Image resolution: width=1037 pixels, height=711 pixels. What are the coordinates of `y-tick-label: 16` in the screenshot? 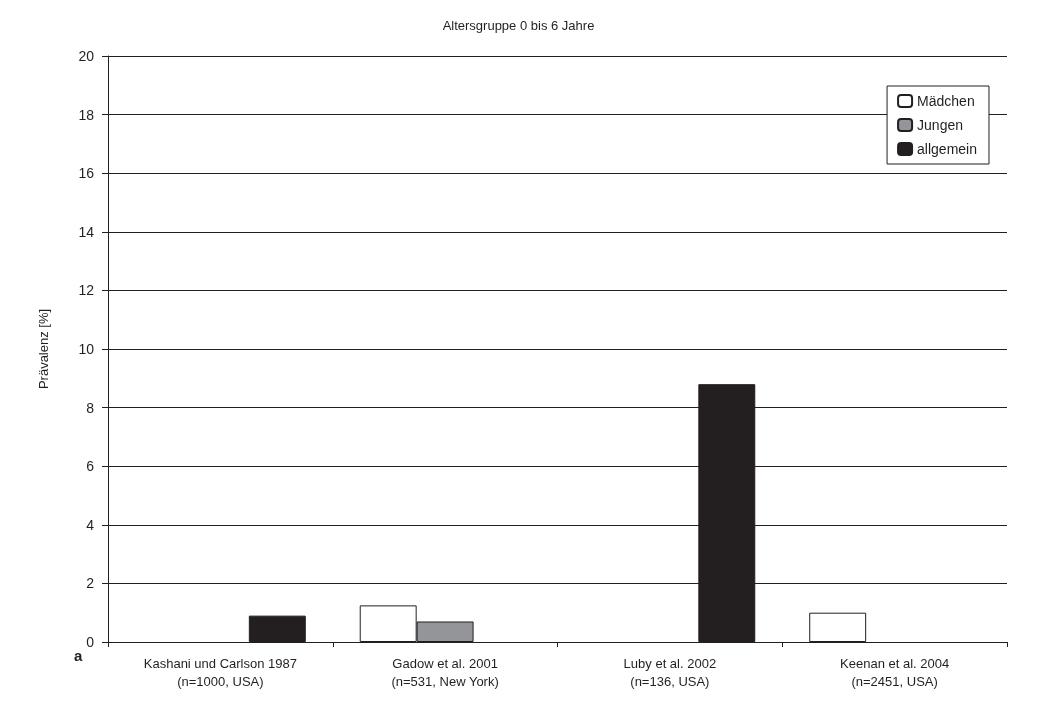 It's located at (86, 173).